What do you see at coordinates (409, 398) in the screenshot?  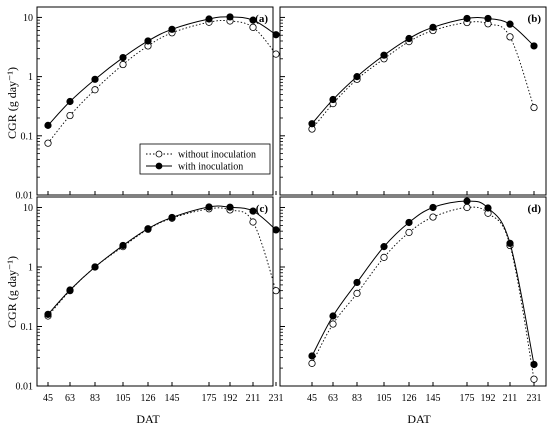 I see `x-tick-label: 126` at bounding box center [409, 398].